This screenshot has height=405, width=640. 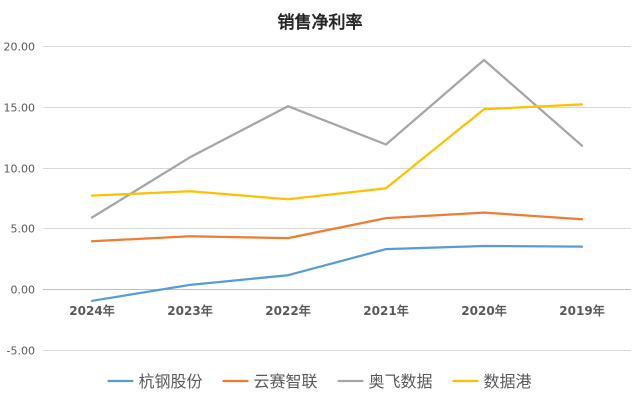 I want to click on legend-item: 云赛智联, so click(x=270, y=381).